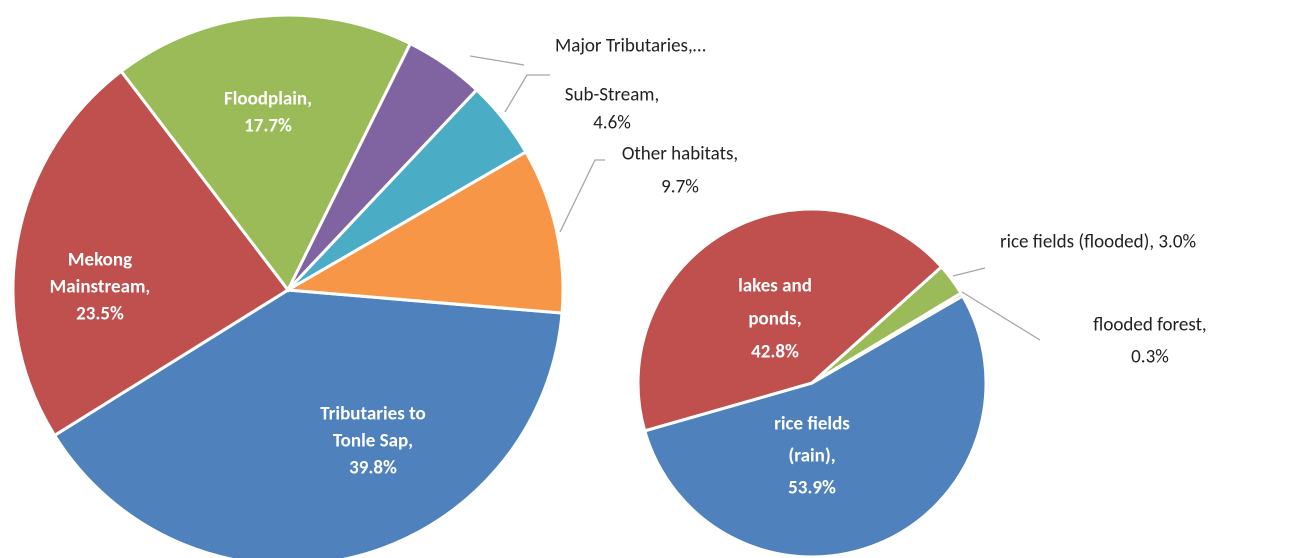  I want to click on data-label: Mainstream,, so click(100, 287).